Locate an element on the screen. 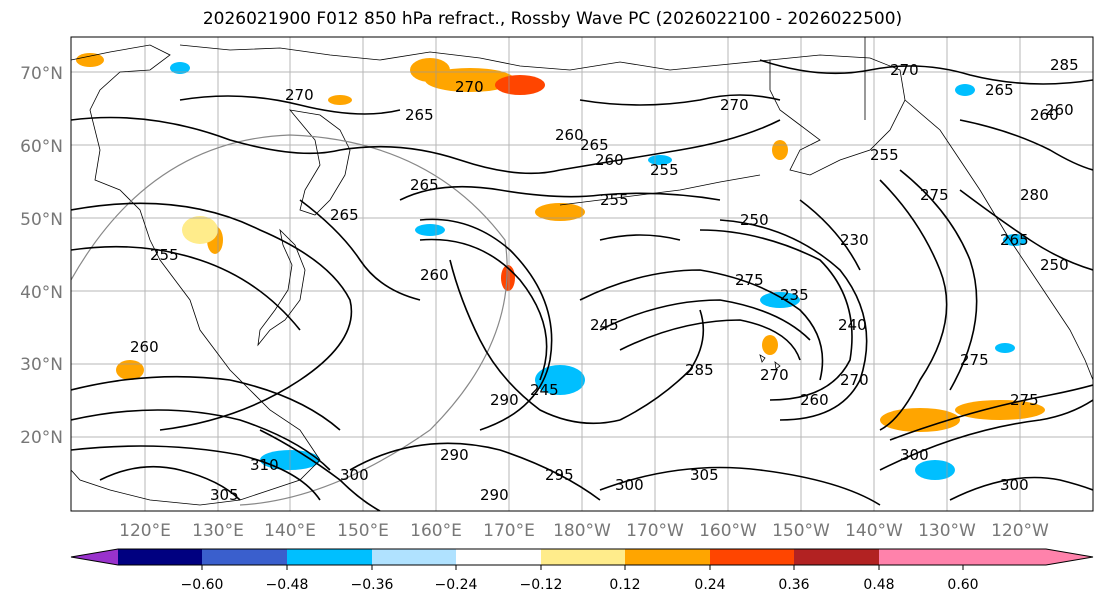 This screenshot has height=604, width=1105. contour-label: 250 is located at coordinates (1054, 265).